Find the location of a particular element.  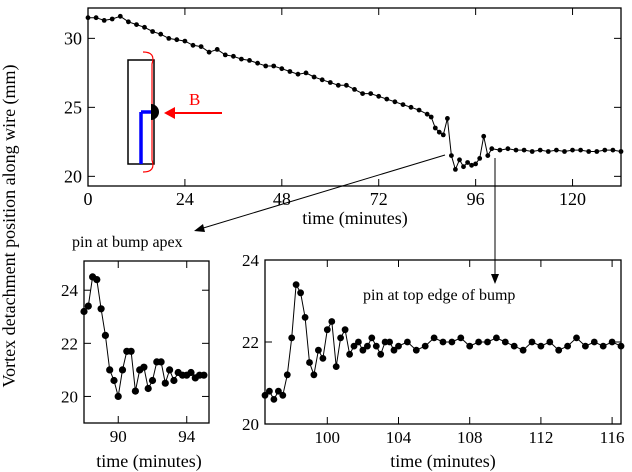

wire-schematic: B is located at coordinates (174, 112).